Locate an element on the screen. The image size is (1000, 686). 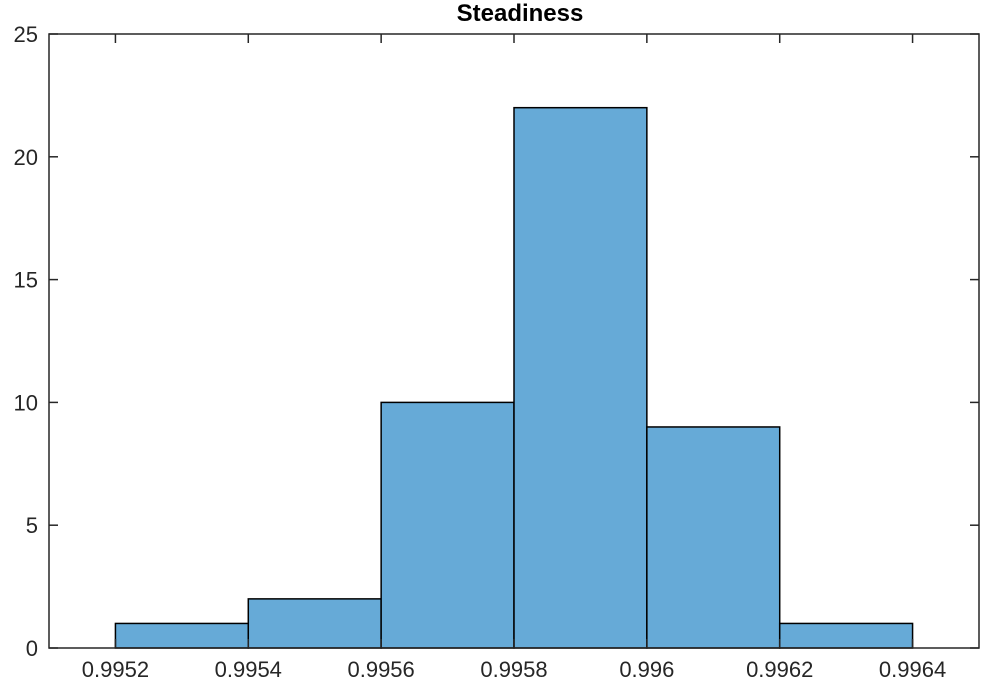
x-tick-label: 0.9964 is located at coordinates (912, 669).